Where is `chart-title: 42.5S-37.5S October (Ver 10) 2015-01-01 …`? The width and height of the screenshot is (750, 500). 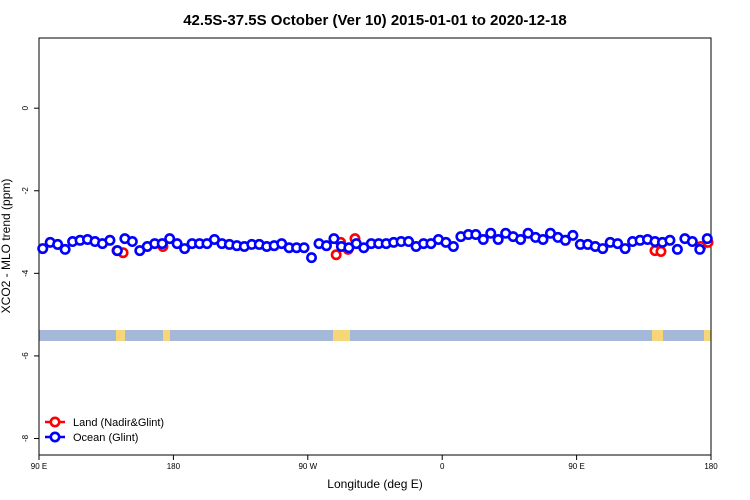
chart-title: 42.5S-37.5S October (Ver 10) 2015-01-01 … is located at coordinates (375, 20).